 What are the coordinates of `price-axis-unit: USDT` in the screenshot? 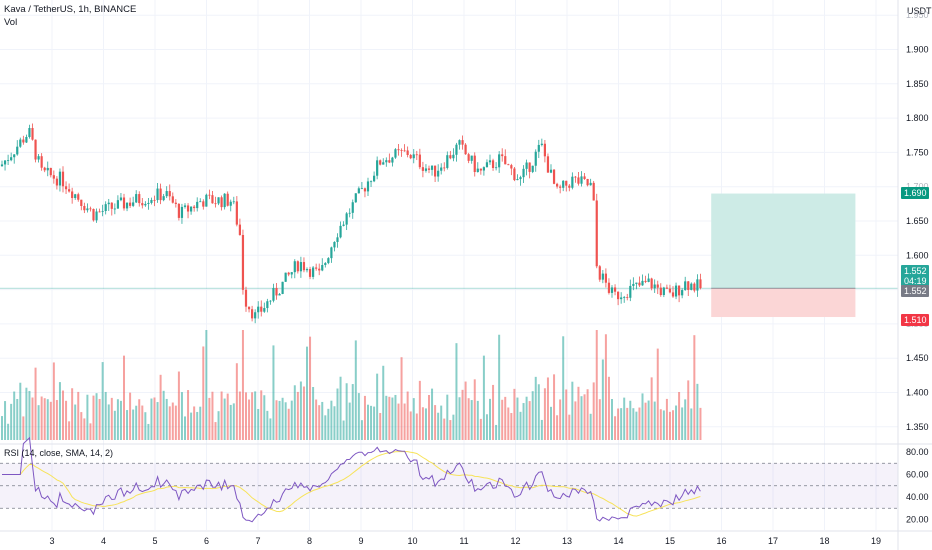 It's located at (919, 11).